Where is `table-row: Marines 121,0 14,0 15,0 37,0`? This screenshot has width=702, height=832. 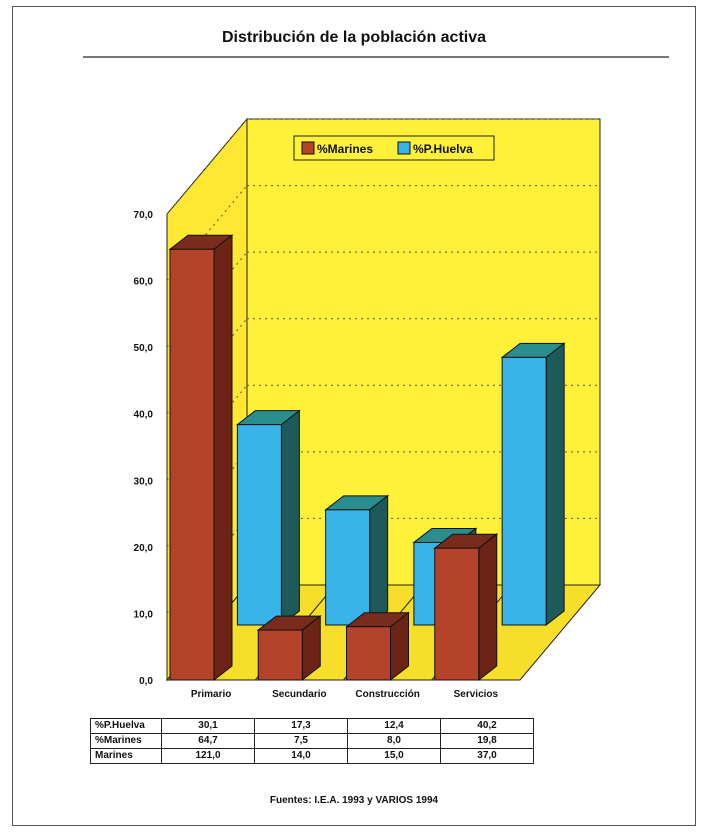 table-row: Marines 121,0 14,0 15,0 37,0 is located at coordinates (312, 756).